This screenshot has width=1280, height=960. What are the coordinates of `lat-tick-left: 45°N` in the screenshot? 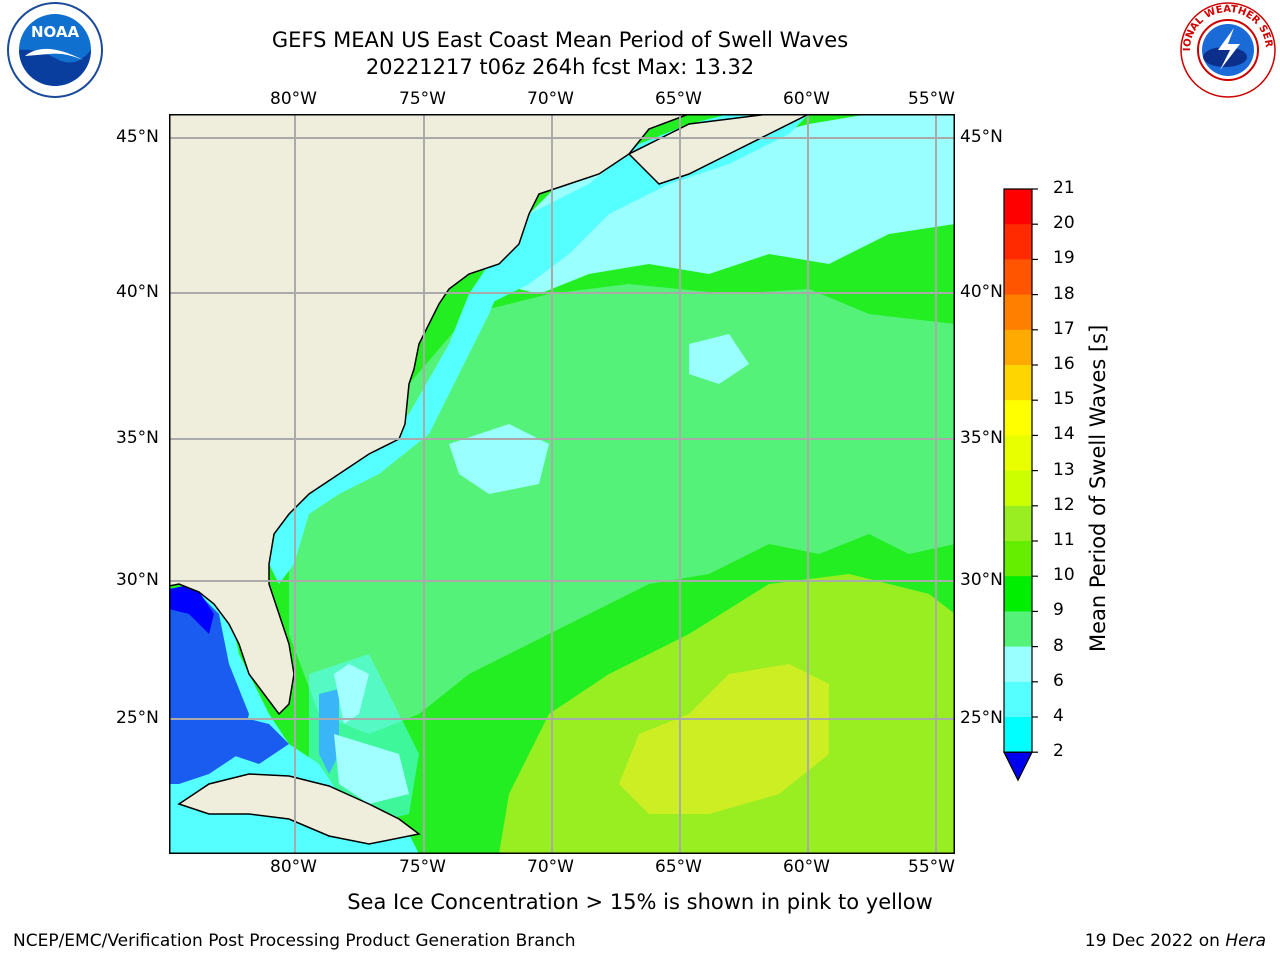 It's located at (137, 137).